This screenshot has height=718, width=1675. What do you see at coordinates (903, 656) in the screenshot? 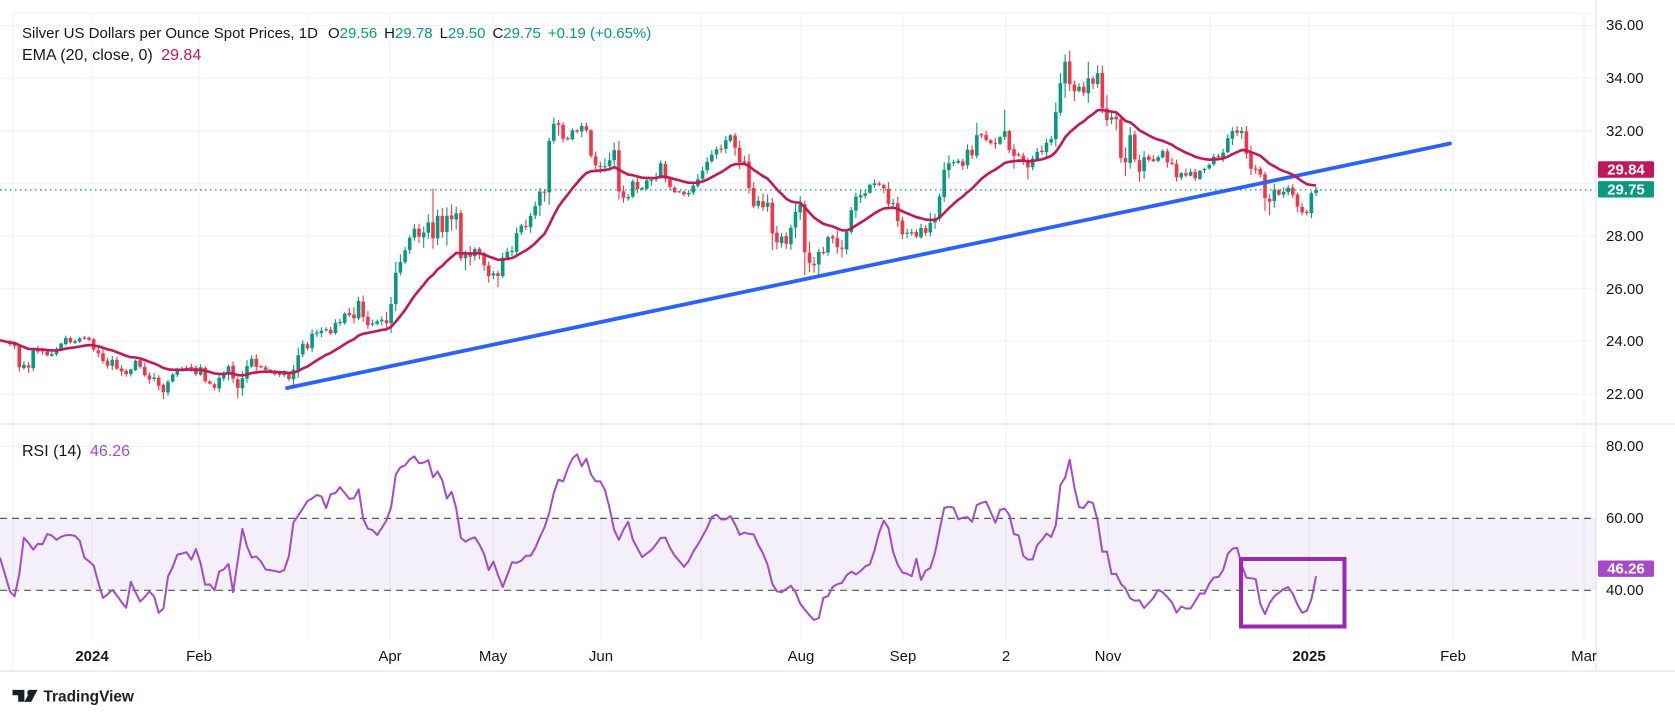
I see `svg-text: Sep` at bounding box center [903, 656].